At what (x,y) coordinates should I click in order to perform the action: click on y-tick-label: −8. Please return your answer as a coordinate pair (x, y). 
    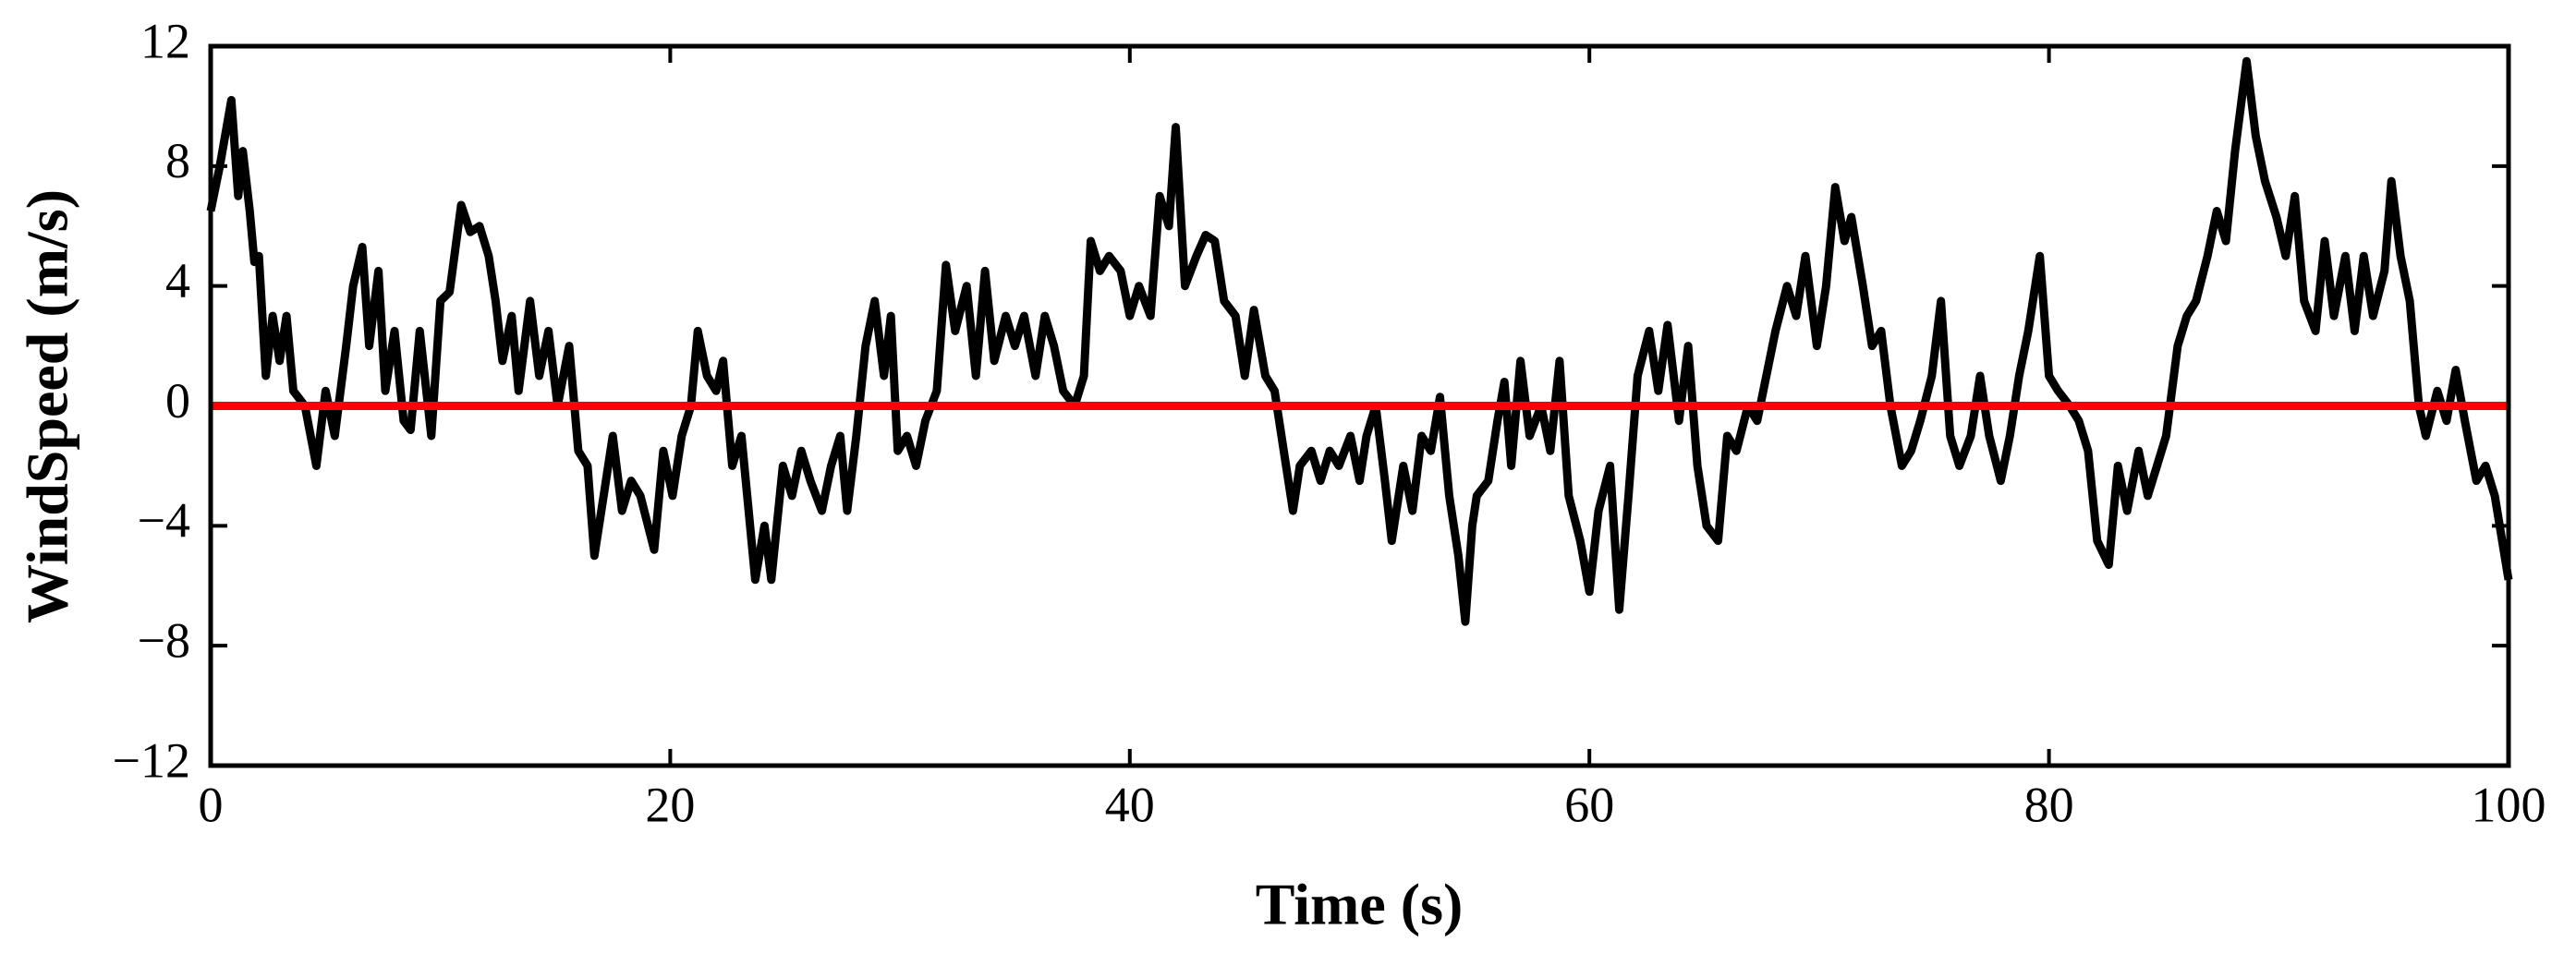
    Looking at the image, I should click on (164, 641).